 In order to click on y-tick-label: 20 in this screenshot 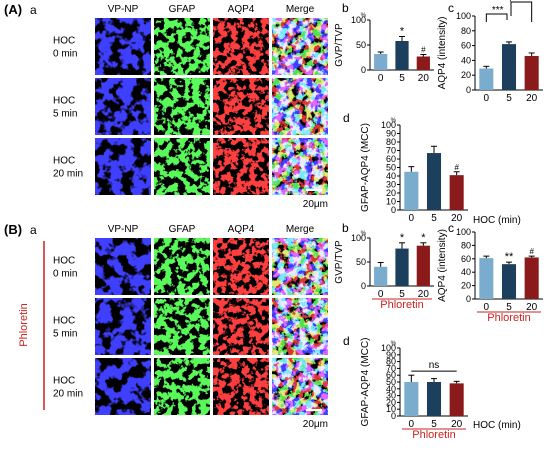, I will do `click(391, 193)`.